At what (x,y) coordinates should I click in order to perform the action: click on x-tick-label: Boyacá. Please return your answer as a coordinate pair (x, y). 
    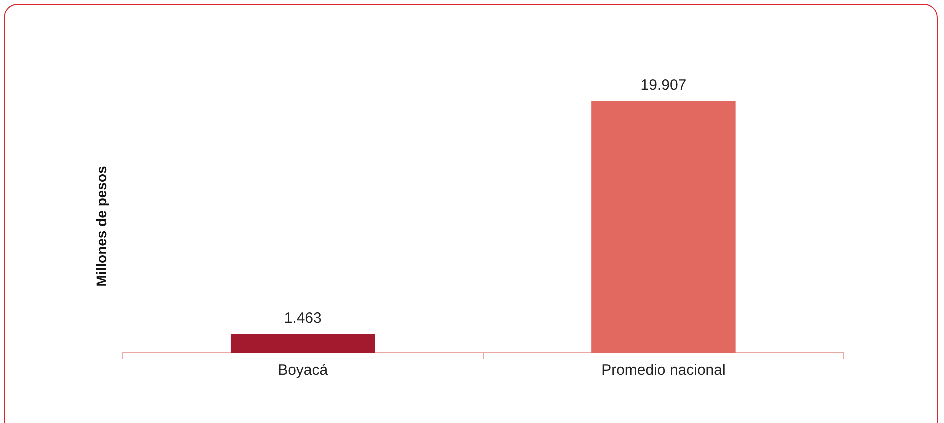
    Looking at the image, I should click on (303, 371).